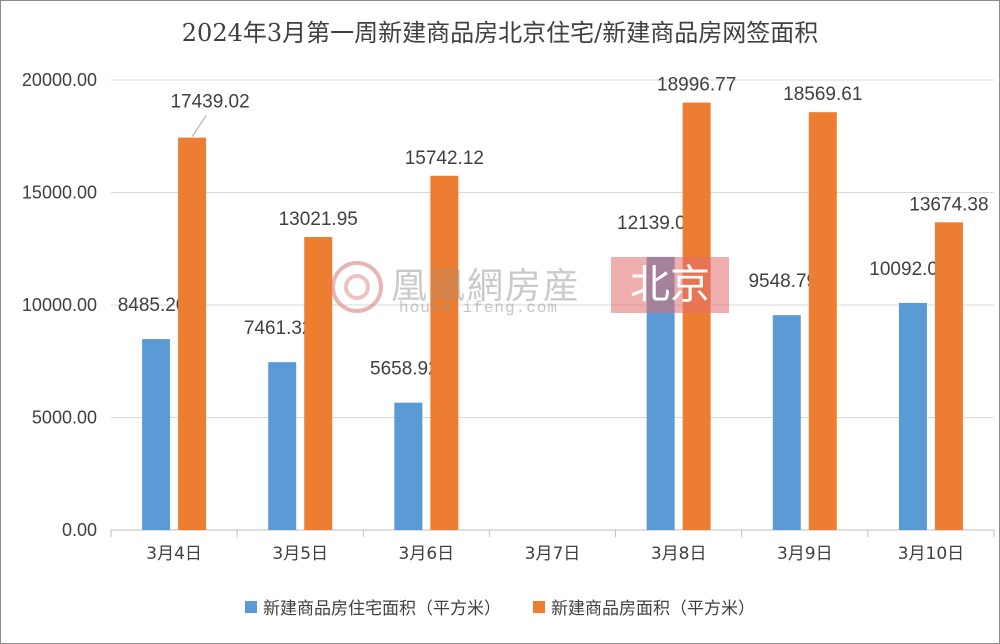 The image size is (1000, 644). What do you see at coordinates (782, 281) in the screenshot?
I see `data-label: 9548.79` at bounding box center [782, 281].